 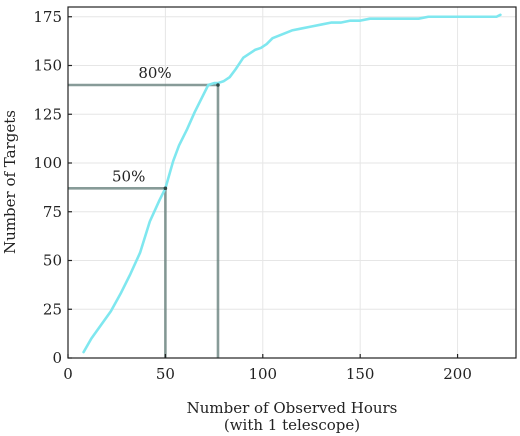 I want to click on percentile-label: 80%, so click(x=154, y=73).